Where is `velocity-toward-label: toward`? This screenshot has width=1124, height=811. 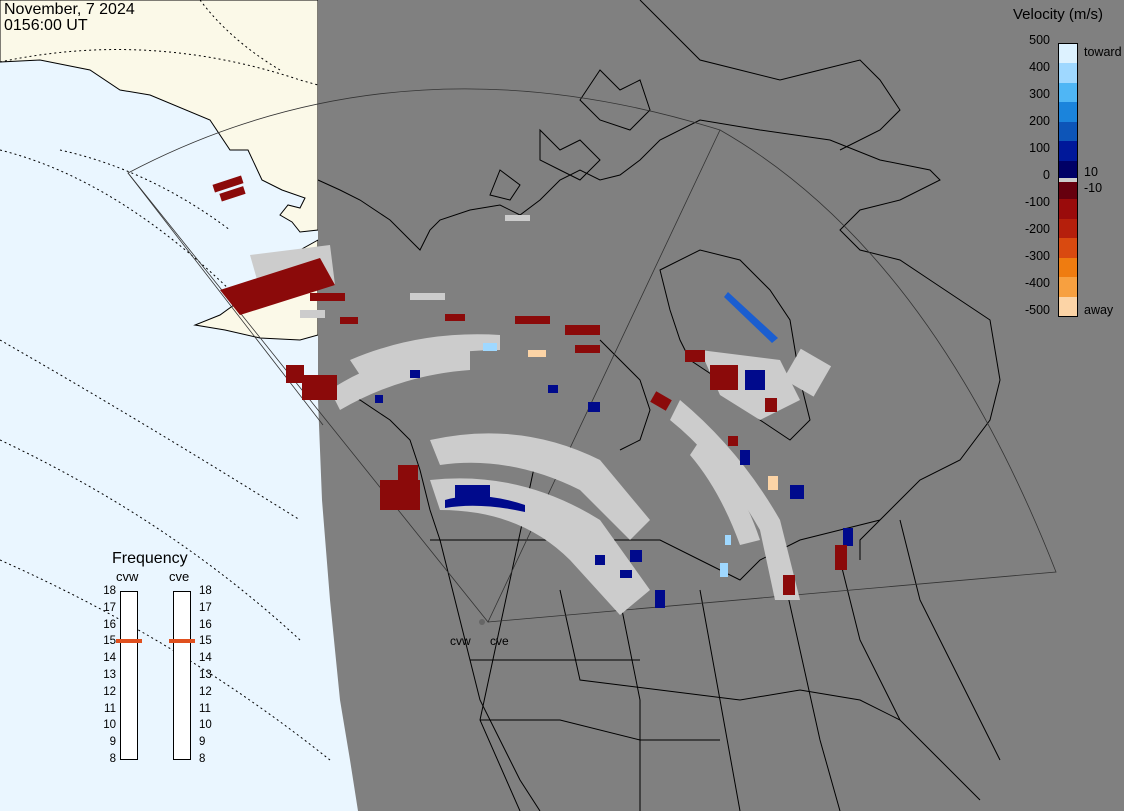
velocity-toward-label: toward is located at coordinates (1103, 52).